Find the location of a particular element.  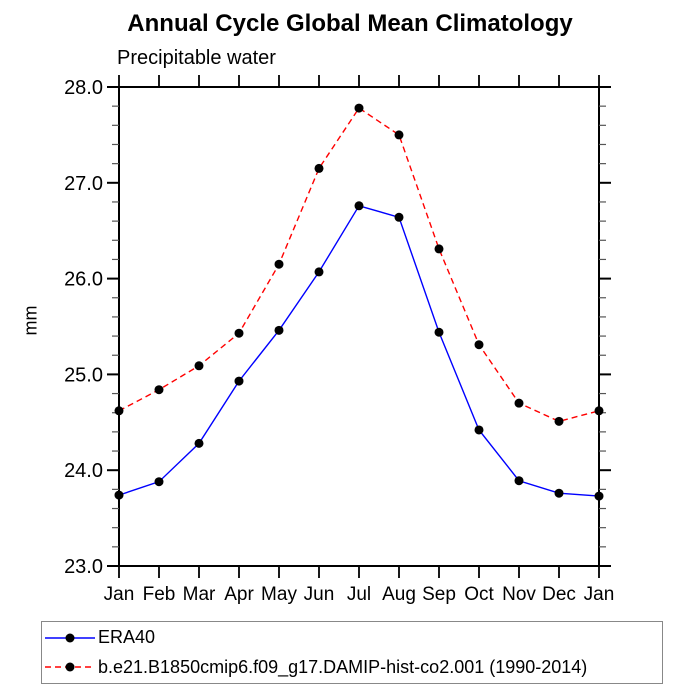

y-tick-label: 25.0 is located at coordinates (83, 375).